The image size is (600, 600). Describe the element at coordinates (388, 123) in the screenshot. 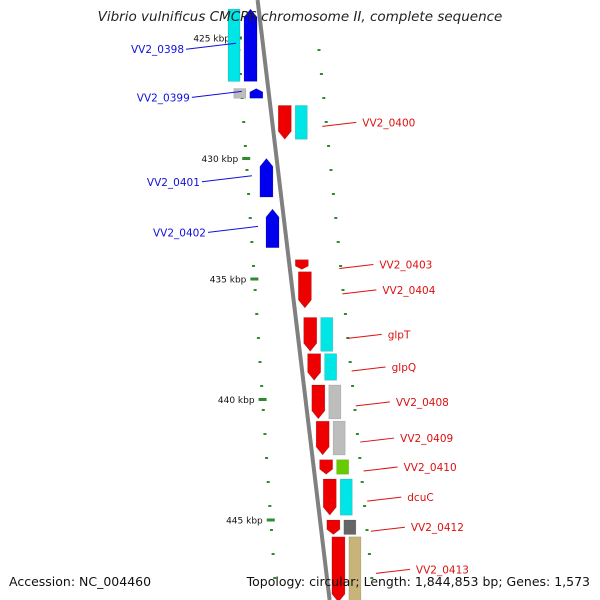

I see `gene-label: VV2_0400` at that location.